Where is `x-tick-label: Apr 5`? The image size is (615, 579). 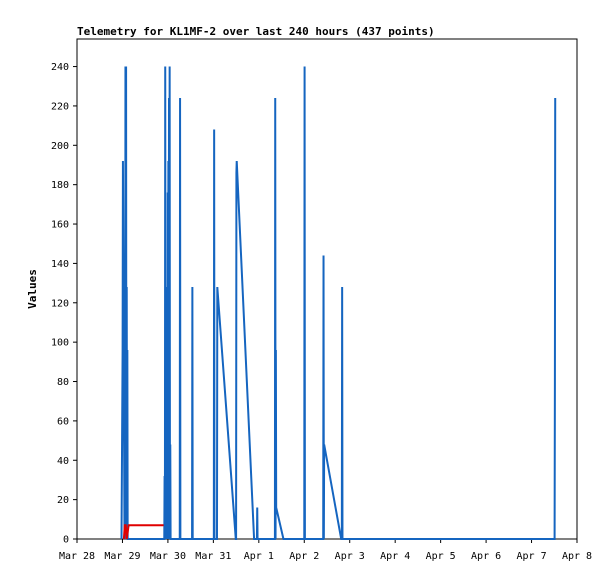
x-tick-label: Apr 5 is located at coordinates (441, 556).